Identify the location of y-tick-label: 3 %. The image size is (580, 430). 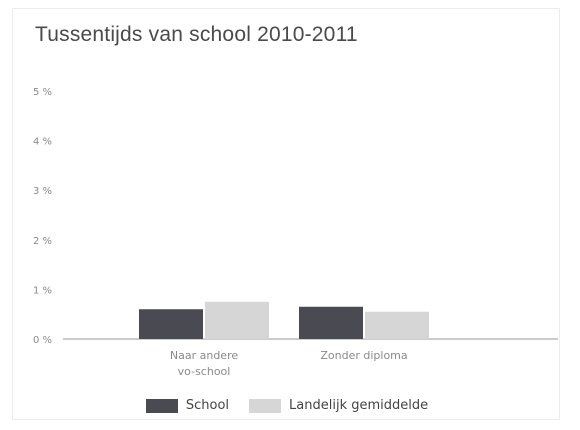
(42, 191).